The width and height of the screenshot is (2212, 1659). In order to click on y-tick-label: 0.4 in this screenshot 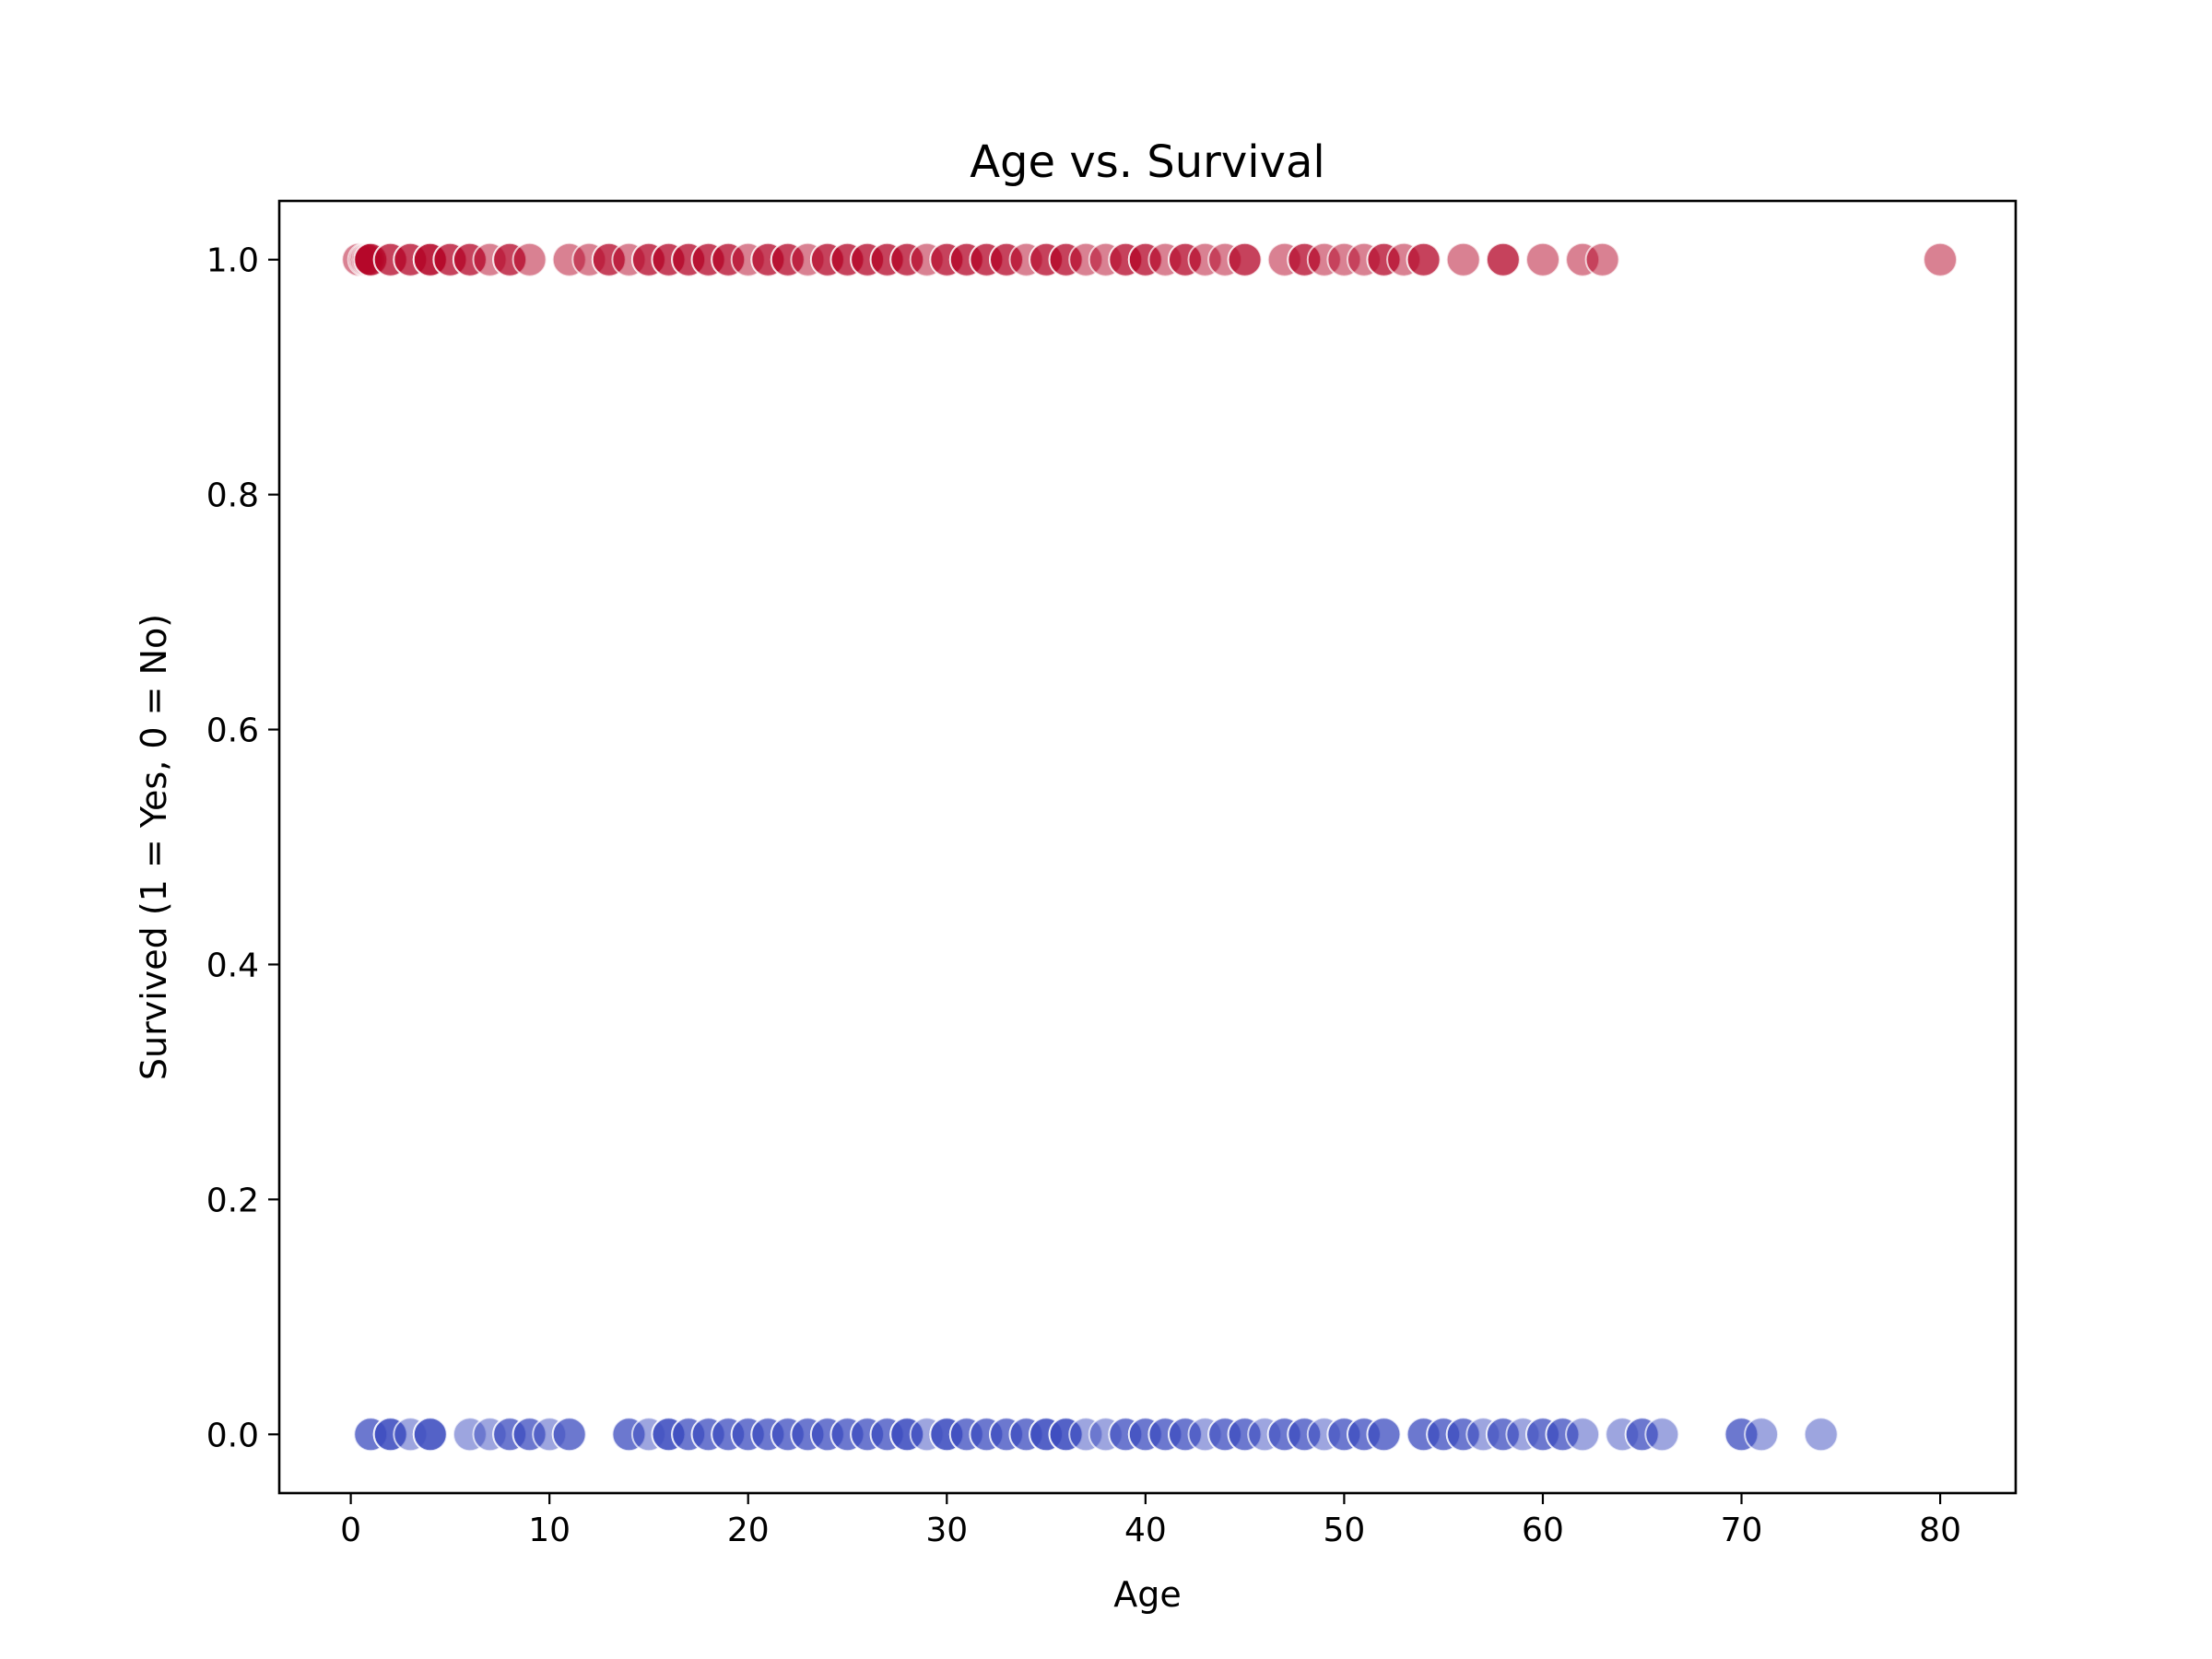, I will do `click(232, 965)`.